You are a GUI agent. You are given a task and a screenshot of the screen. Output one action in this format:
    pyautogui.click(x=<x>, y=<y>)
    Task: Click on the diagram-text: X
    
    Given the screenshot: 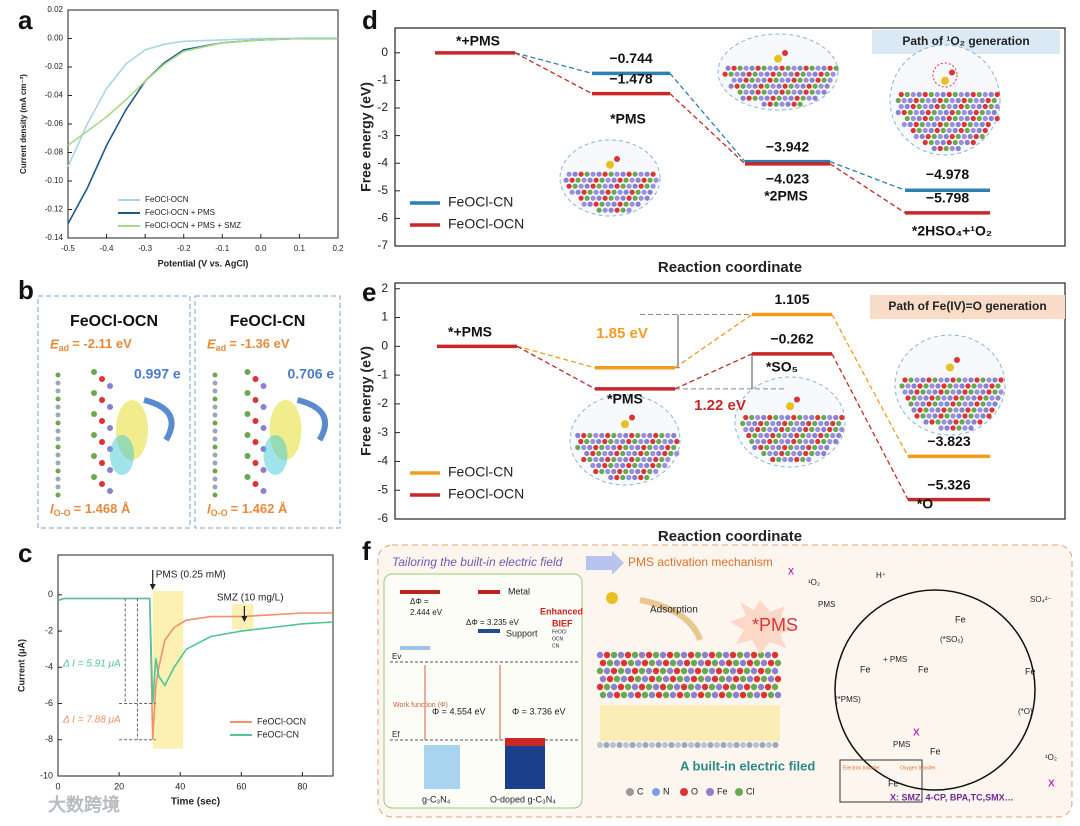 What is the action you would take?
    pyautogui.click(x=791, y=571)
    